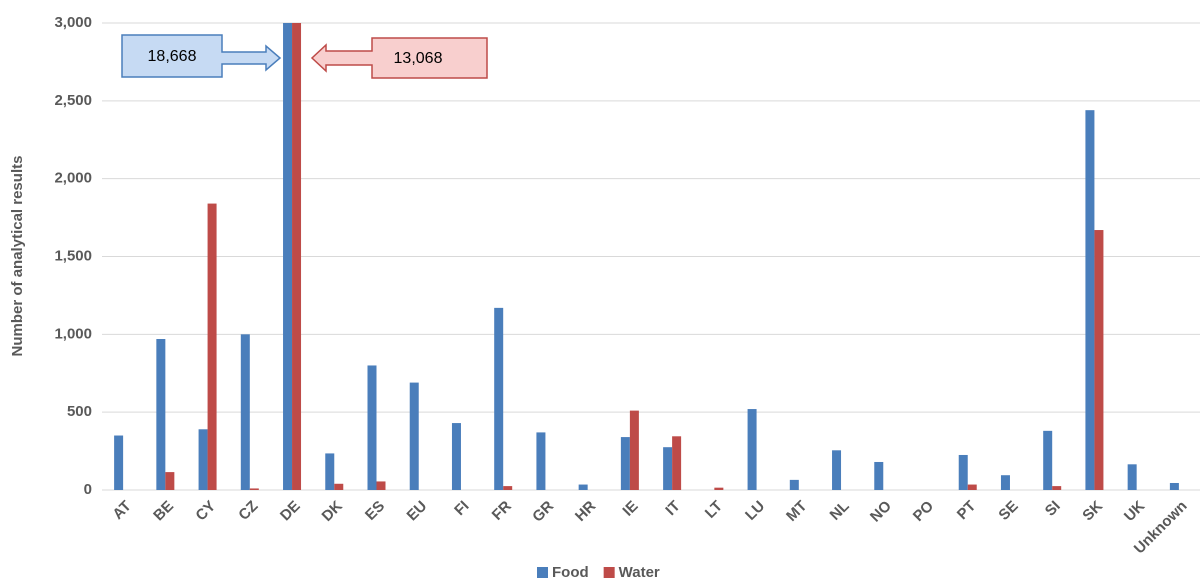 The width and height of the screenshot is (1201, 583). Describe the element at coordinates (630, 509) in the screenshot. I see `x-tick-label: IE` at that location.